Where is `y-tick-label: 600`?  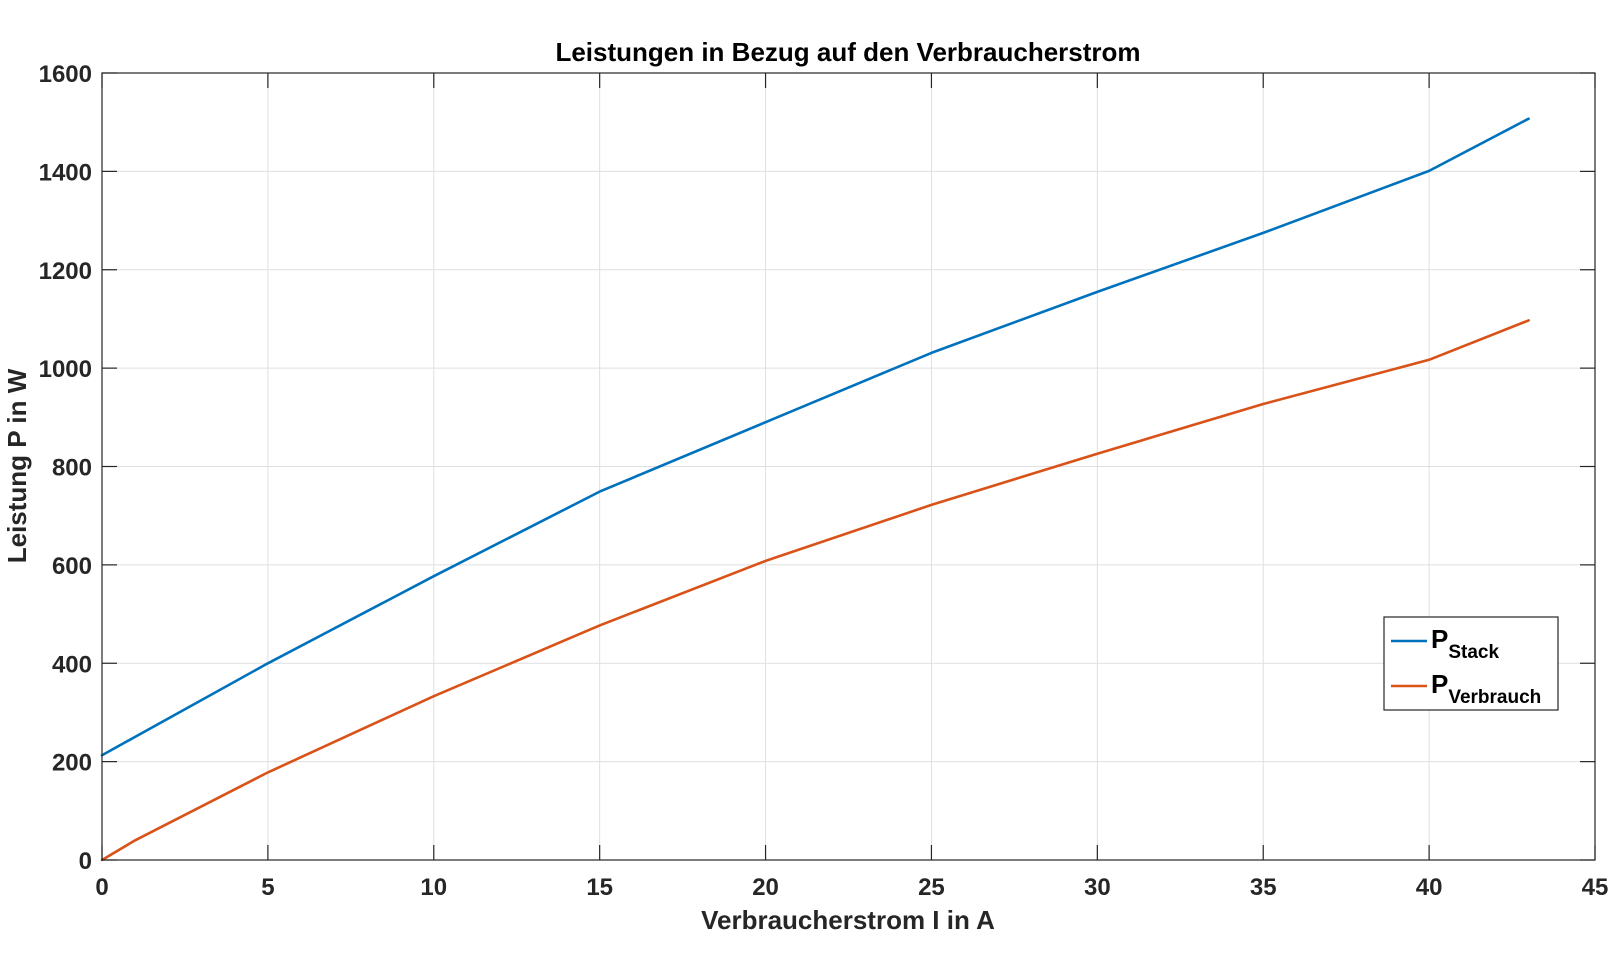 y-tick-label: 600 is located at coordinates (72, 566).